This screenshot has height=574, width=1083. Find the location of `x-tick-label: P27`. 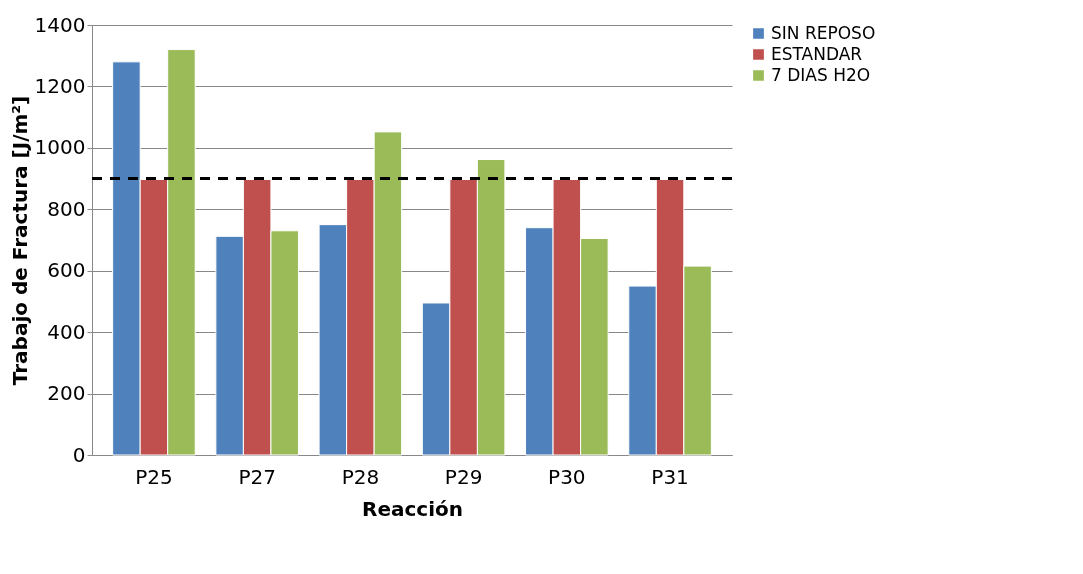

x-tick-label: P27 is located at coordinates (257, 476).